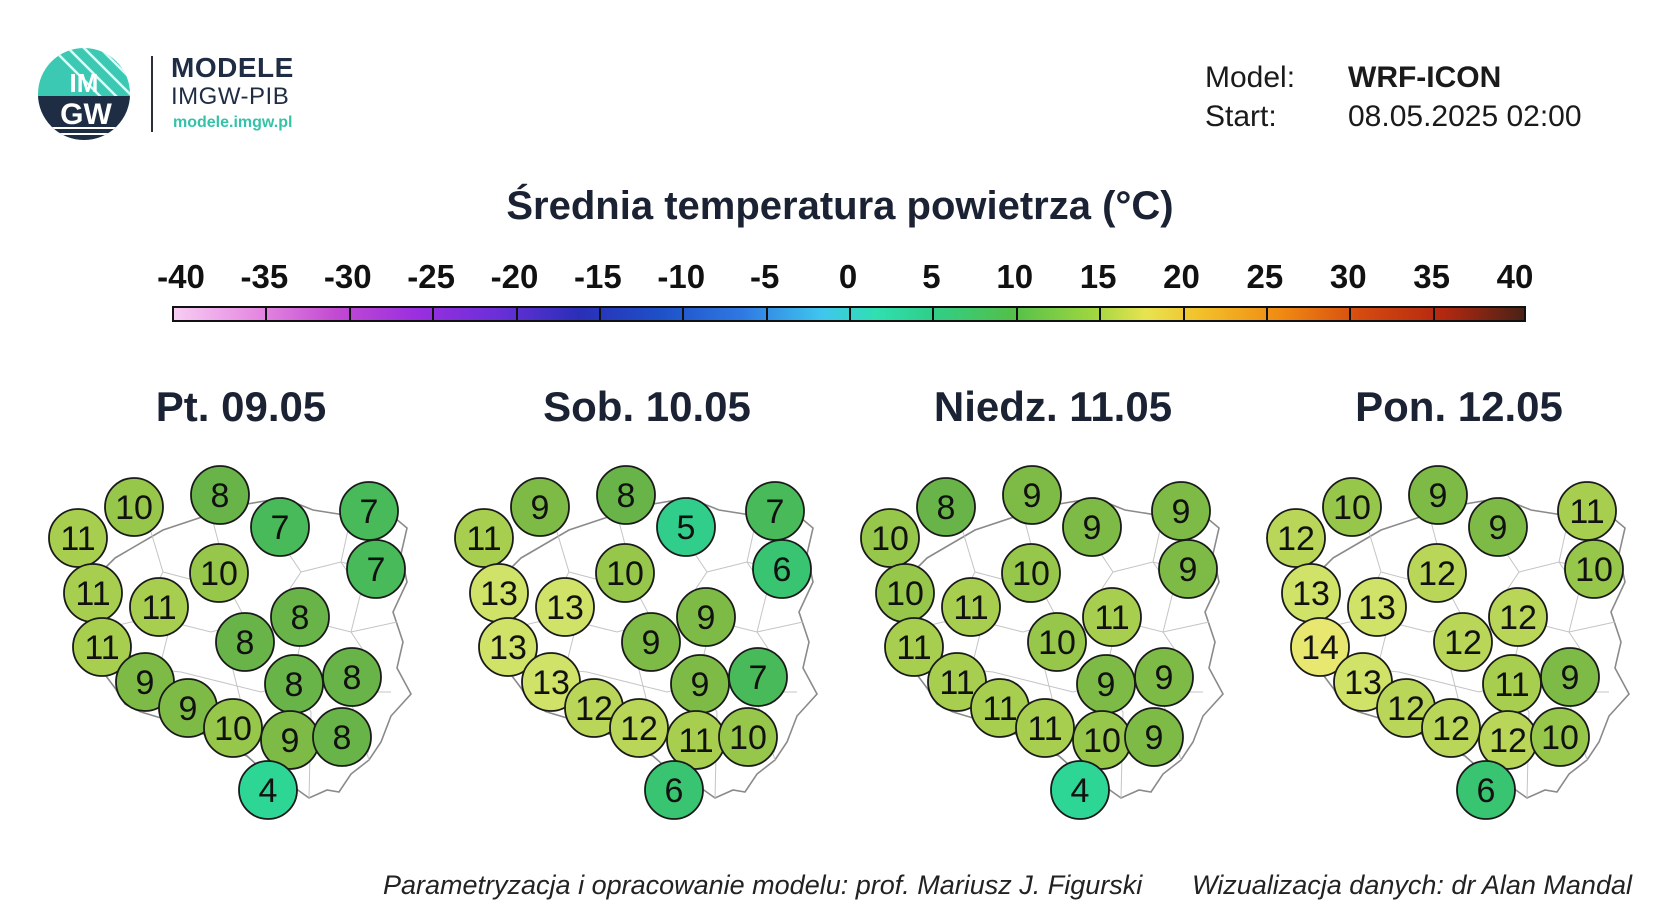 This screenshot has width=1680, height=901. I want to click on temperature-value: 5, so click(686, 528).